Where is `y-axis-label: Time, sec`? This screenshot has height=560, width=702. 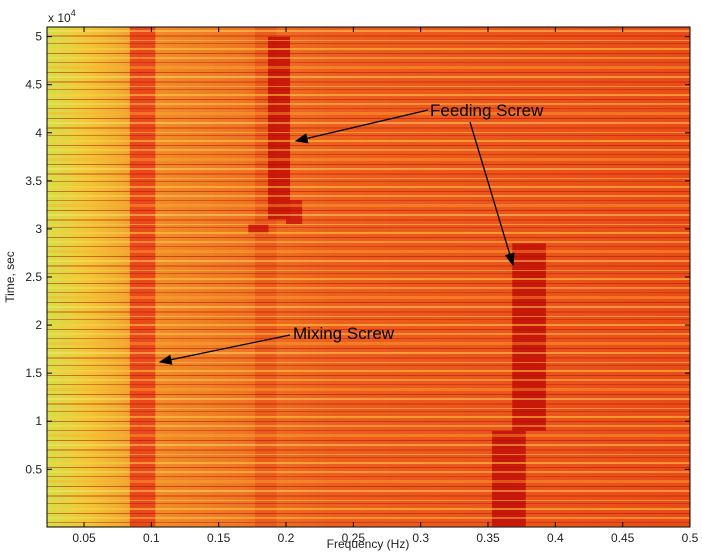
y-axis-label: Time, sec is located at coordinates (10, 277).